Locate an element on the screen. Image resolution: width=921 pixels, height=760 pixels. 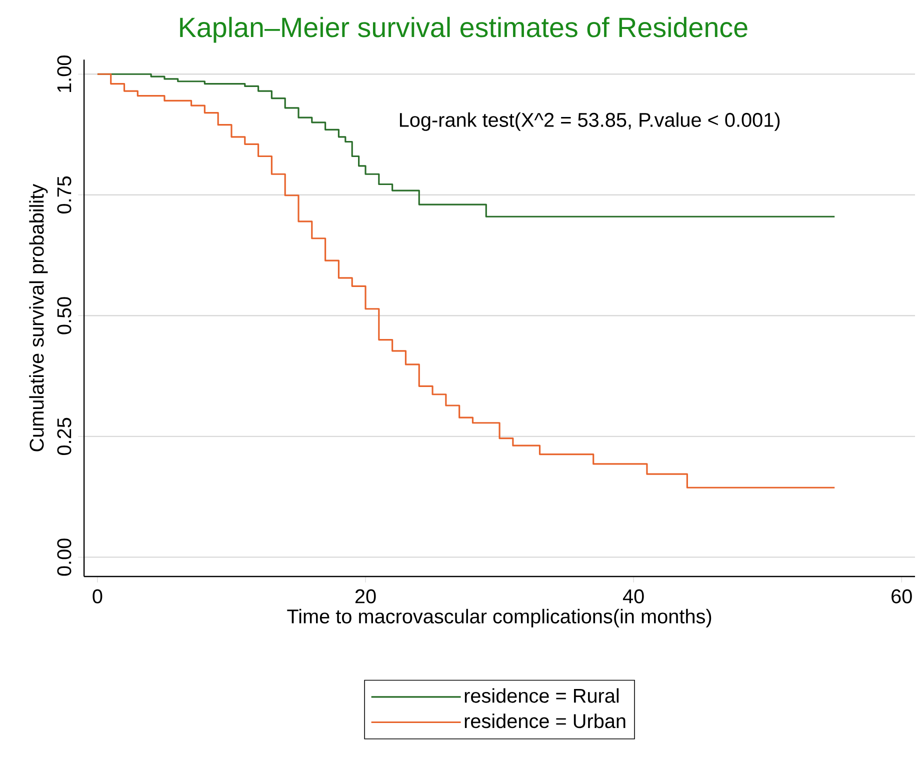
x-tick-label: 40 is located at coordinates (633, 596).